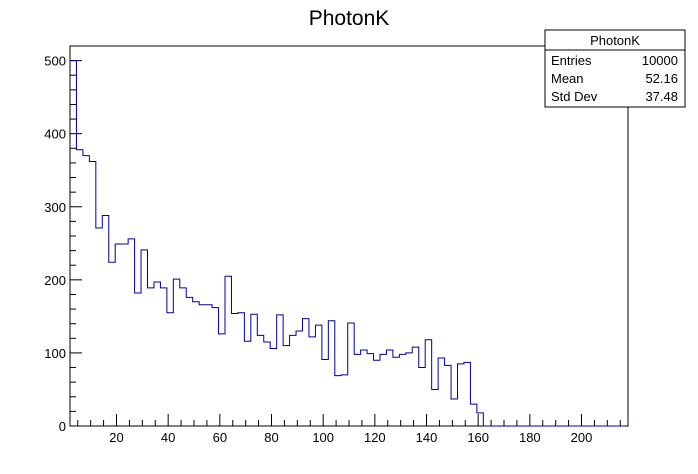 Image resolution: width=698 pixels, height=474 pixels. Describe the element at coordinates (567, 78) in the screenshot. I see `stats-label-mean: Mean` at that location.